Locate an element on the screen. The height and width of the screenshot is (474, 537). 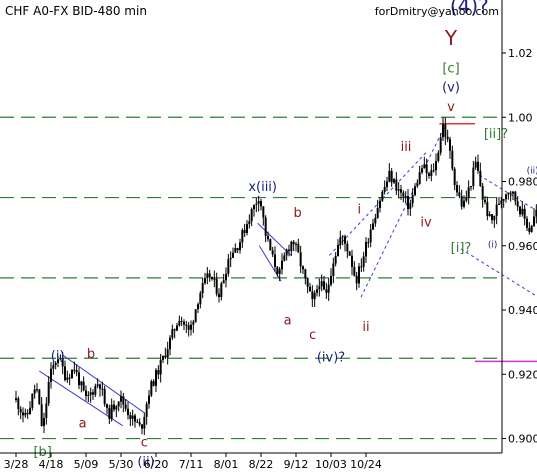
x-tick-label-10: 10/24 is located at coordinates (366, 464).